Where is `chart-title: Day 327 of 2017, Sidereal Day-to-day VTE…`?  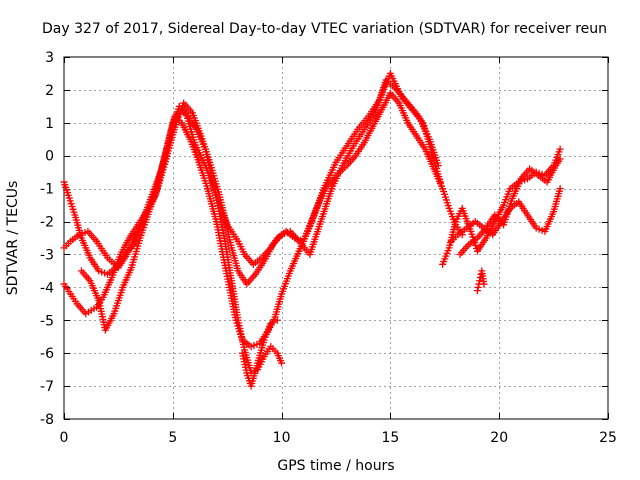 chart-title: Day 327 of 2017, Sidereal Day-to-day VTE… is located at coordinates (324, 29).